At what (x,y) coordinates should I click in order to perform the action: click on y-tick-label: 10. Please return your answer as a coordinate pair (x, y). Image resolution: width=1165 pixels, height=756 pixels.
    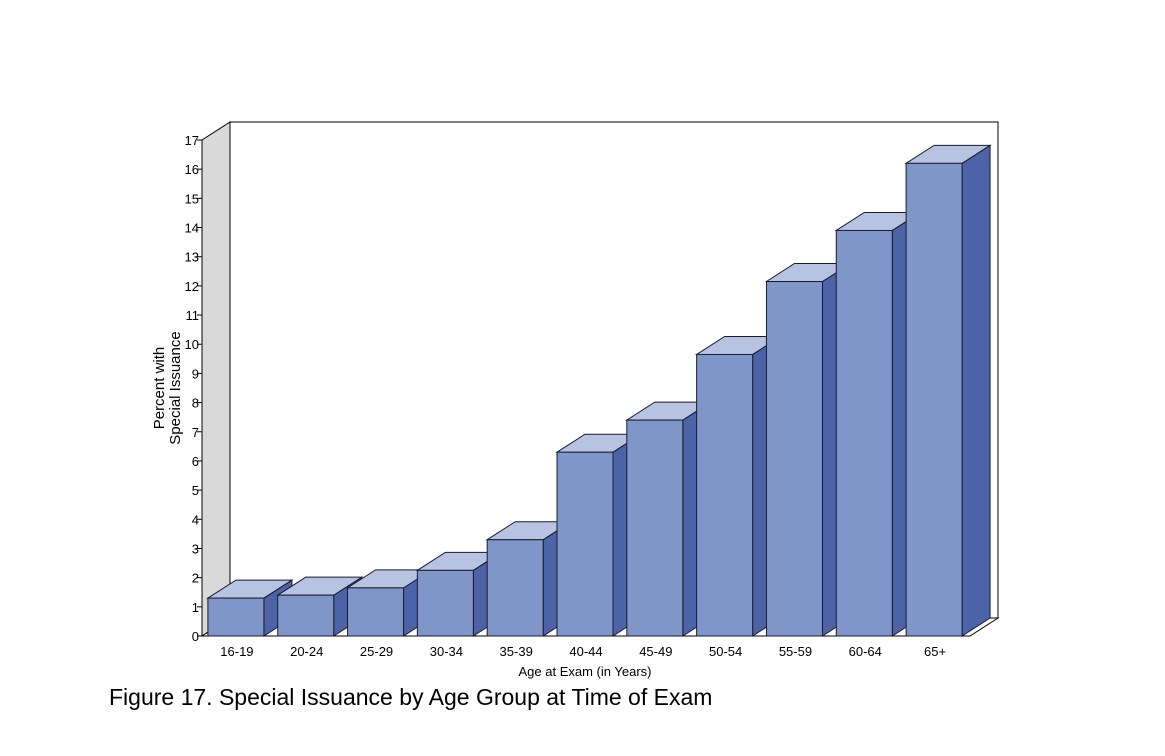
    Looking at the image, I should click on (192, 344).